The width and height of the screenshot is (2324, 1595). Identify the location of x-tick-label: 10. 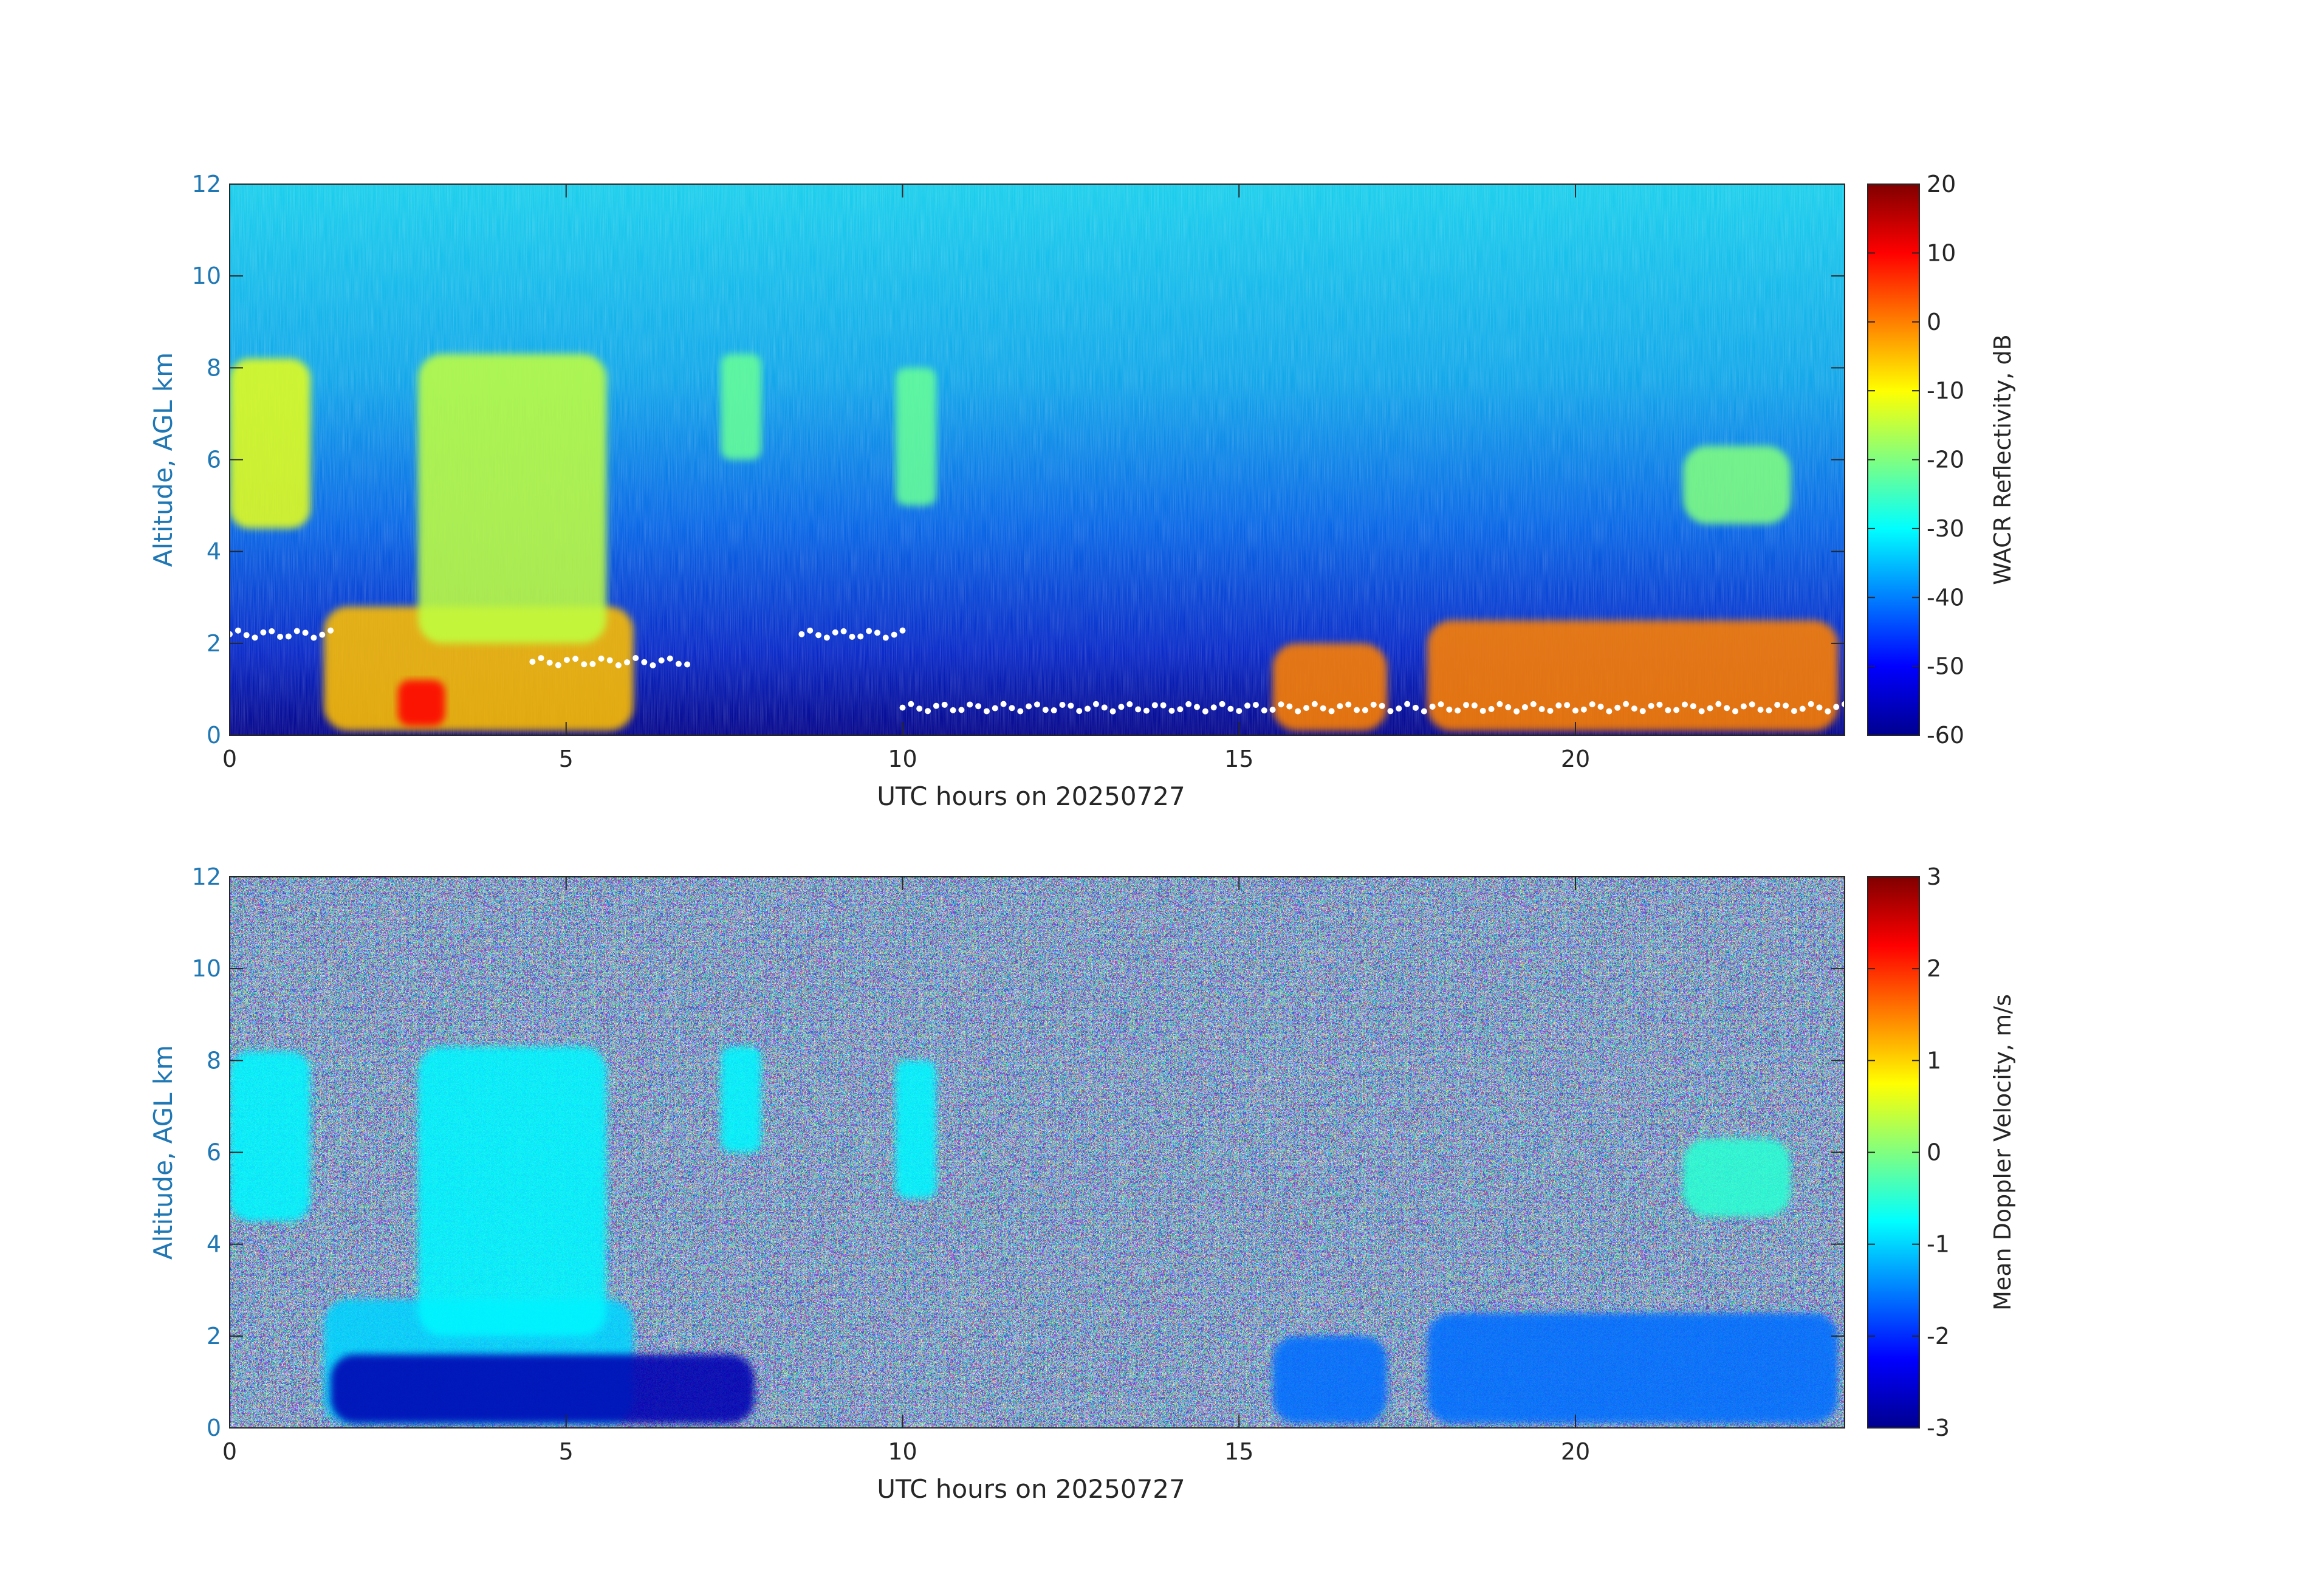
(903, 759).